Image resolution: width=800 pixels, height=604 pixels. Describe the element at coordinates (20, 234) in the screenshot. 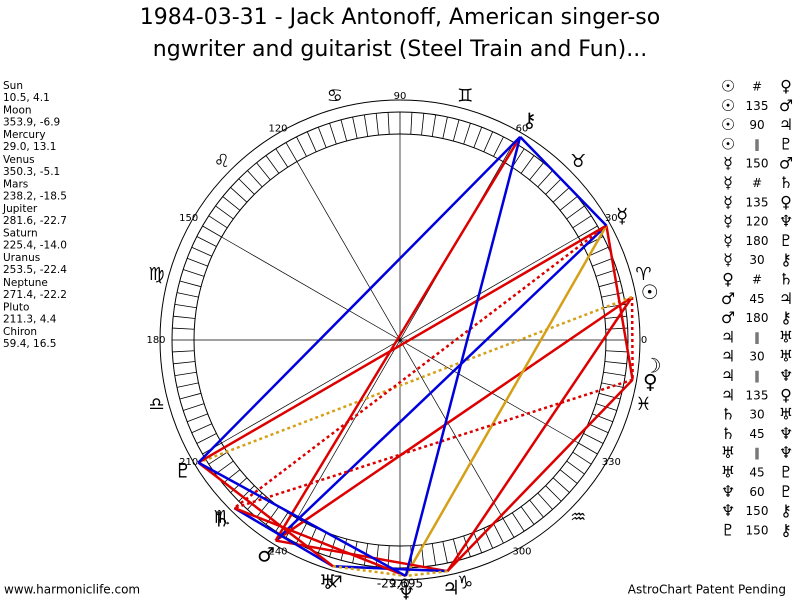

I see `planet-name: Saturn` at that location.